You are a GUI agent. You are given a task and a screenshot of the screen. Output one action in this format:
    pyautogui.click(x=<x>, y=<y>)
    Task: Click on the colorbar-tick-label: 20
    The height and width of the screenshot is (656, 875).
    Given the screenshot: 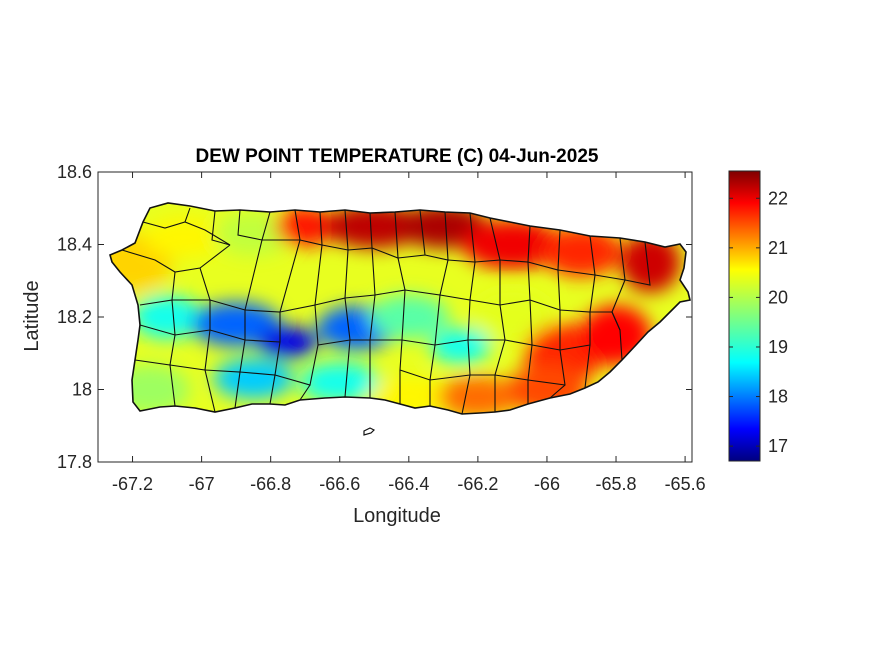 What is the action you would take?
    pyautogui.click(x=778, y=297)
    